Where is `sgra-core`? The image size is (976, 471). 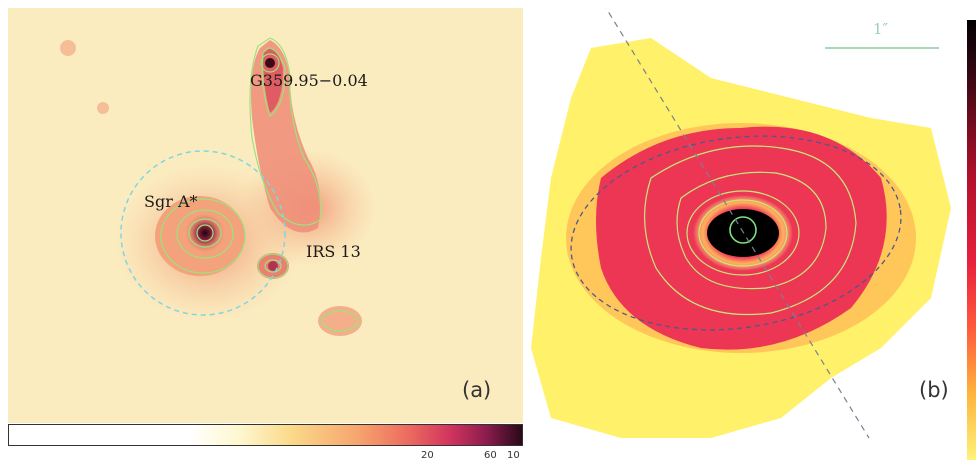 sgra-core is located at coordinates (205, 233).